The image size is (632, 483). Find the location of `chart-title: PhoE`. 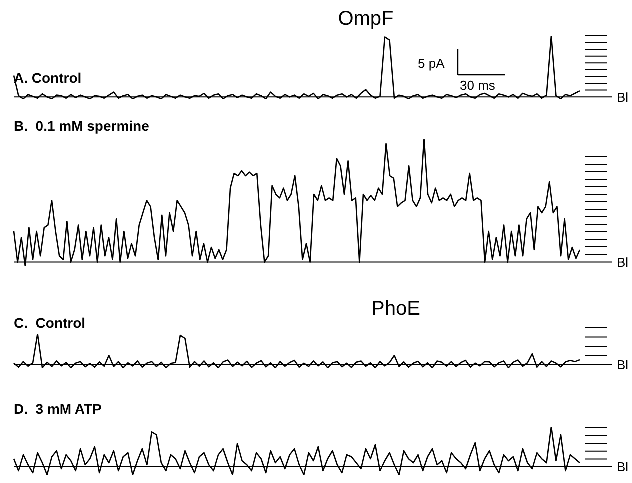

chart-title: PhoE is located at coordinates (396, 309).